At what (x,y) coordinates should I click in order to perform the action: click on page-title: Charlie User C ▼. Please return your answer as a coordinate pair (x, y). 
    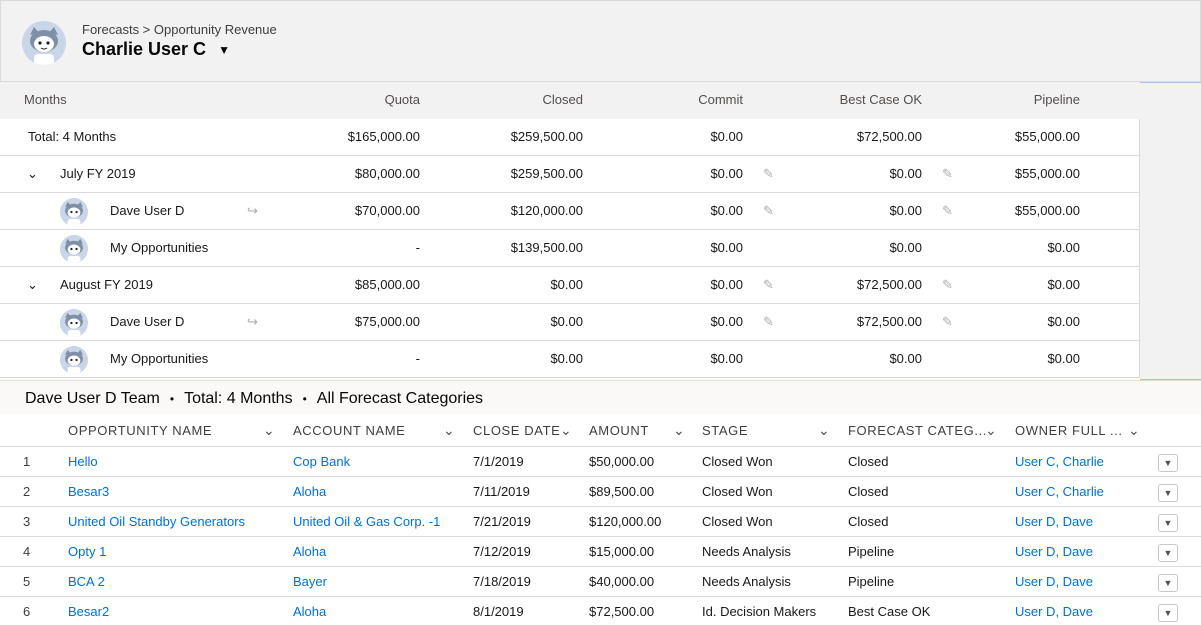
    Looking at the image, I should click on (156, 49).